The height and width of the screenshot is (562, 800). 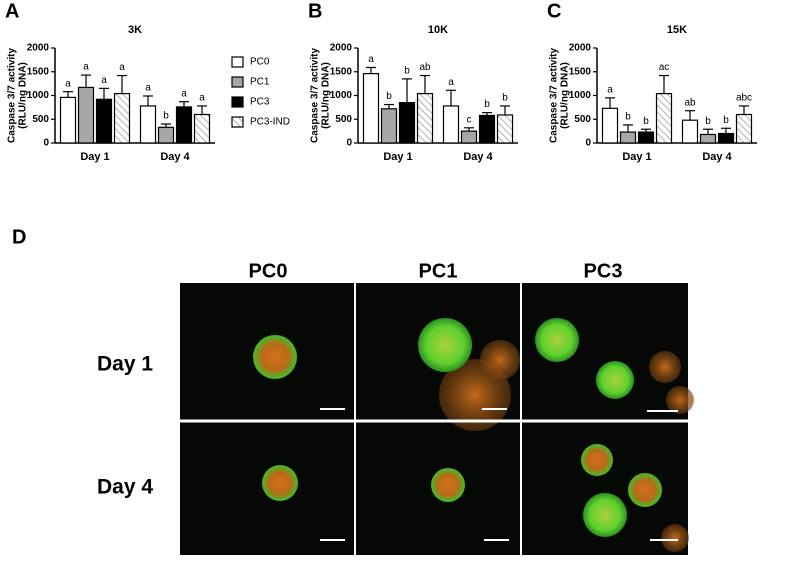 What do you see at coordinates (260, 82) in the screenshot?
I see `legend-label: PC1` at bounding box center [260, 82].